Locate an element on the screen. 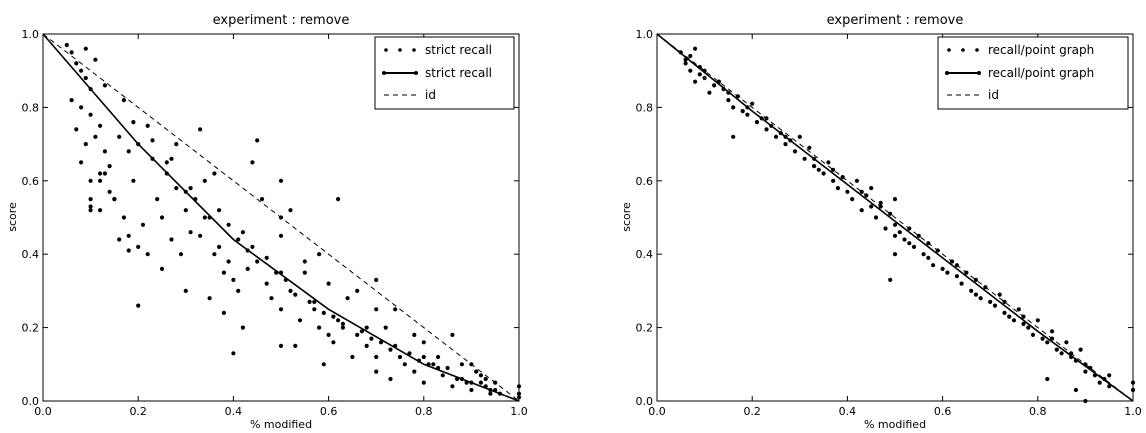  chart-right-xtick-label: 0.4 is located at coordinates (848, 411).